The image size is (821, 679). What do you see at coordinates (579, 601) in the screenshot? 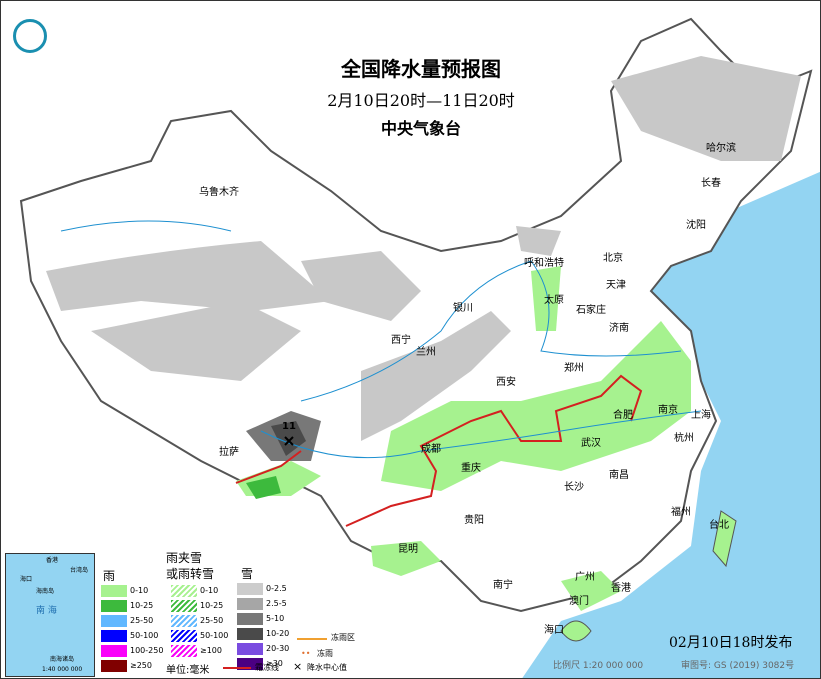
I see `city-label: 澳门` at bounding box center [579, 601].